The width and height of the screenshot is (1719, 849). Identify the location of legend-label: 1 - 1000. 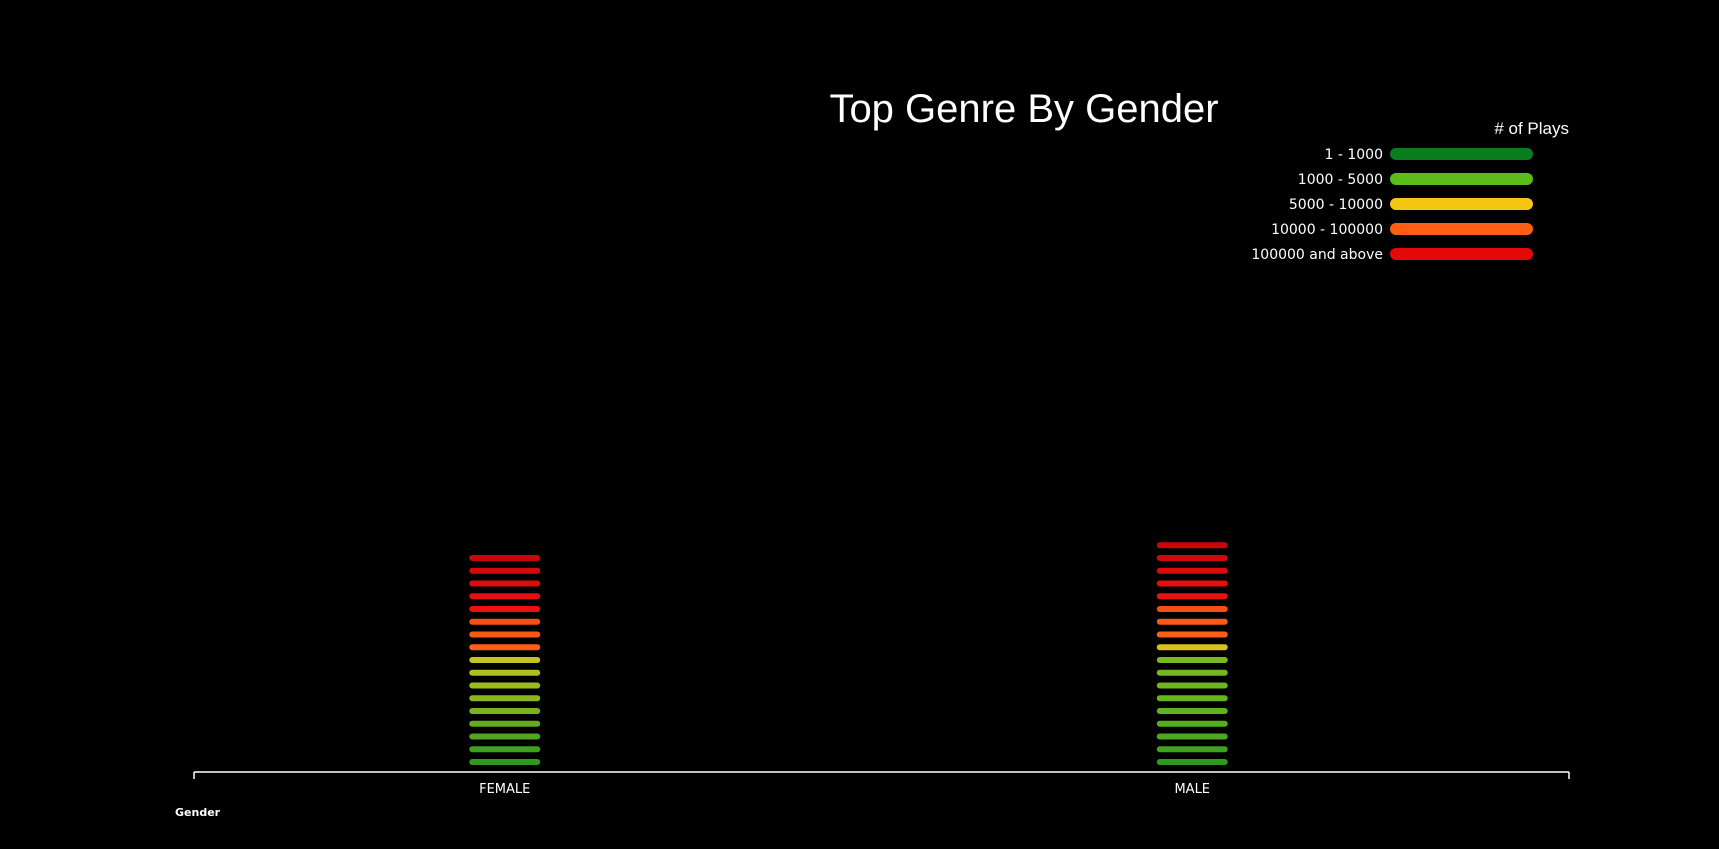
(1354, 155).